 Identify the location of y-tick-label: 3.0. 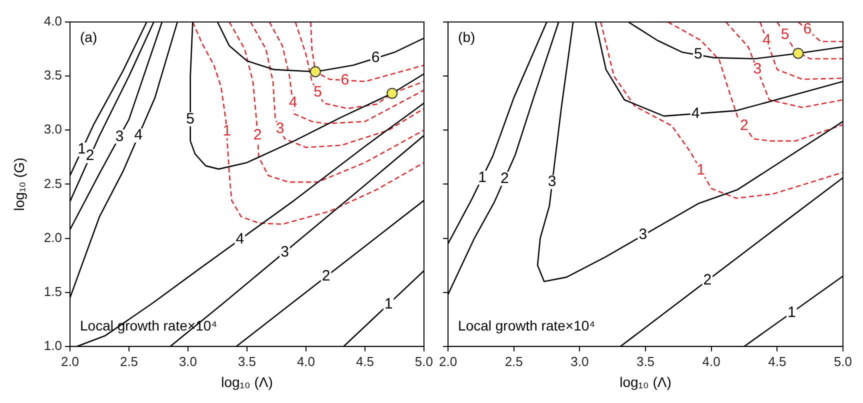
(53, 129).